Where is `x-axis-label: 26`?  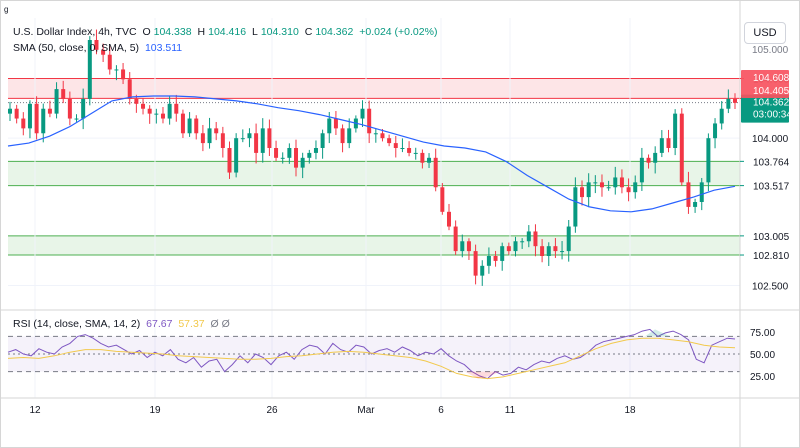 x-axis-label: 26 is located at coordinates (272, 410).